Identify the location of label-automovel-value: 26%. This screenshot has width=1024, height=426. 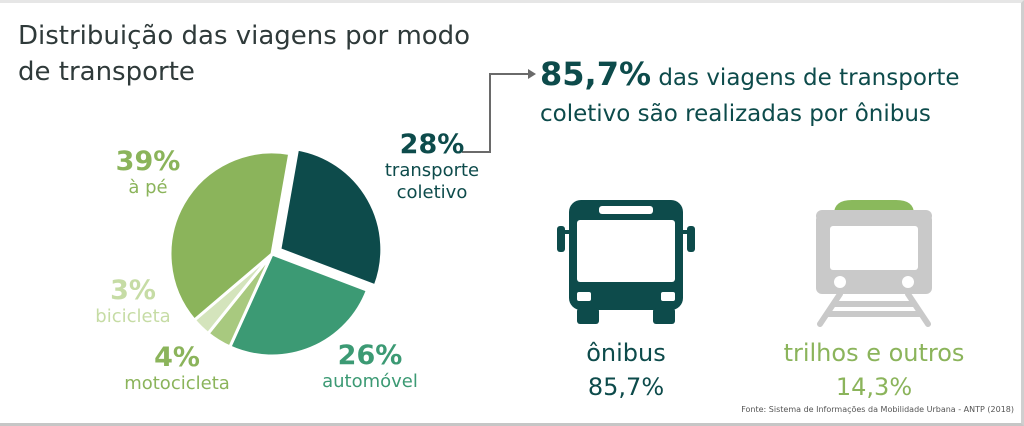
(370, 355).